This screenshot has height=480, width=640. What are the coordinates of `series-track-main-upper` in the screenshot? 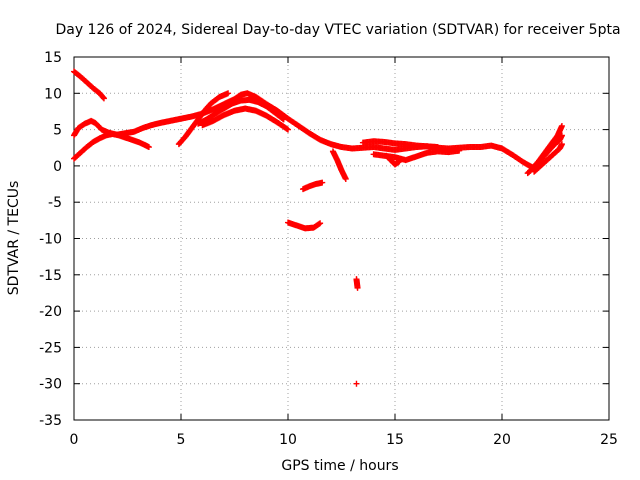 It's located at (213, 121).